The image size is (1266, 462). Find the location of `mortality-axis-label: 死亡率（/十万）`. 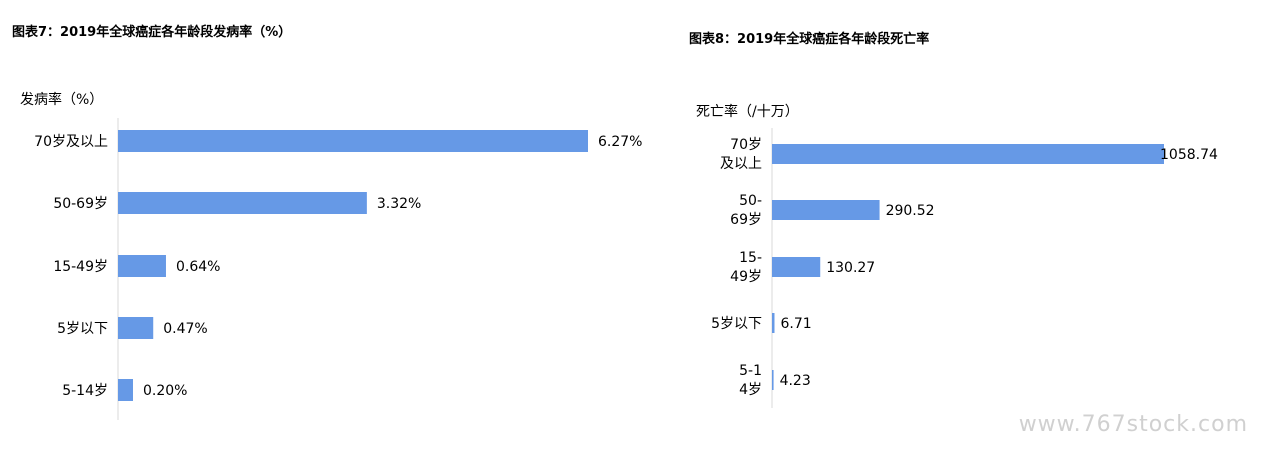

mortality-axis-label: 死亡率（/十万） is located at coordinates (747, 111).